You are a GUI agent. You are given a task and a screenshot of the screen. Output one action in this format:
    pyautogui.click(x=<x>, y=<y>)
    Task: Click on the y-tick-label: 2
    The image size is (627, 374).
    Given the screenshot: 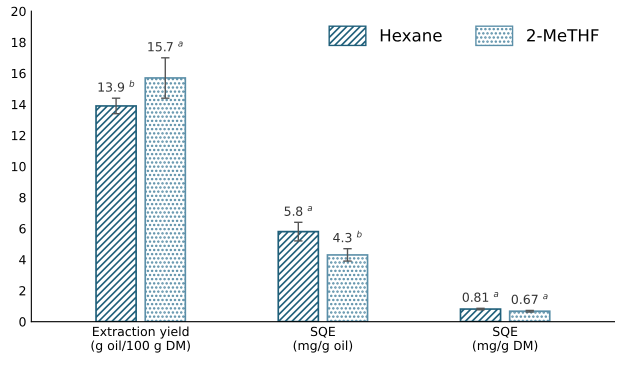 What is the action you would take?
    pyautogui.click(x=22, y=291)
    